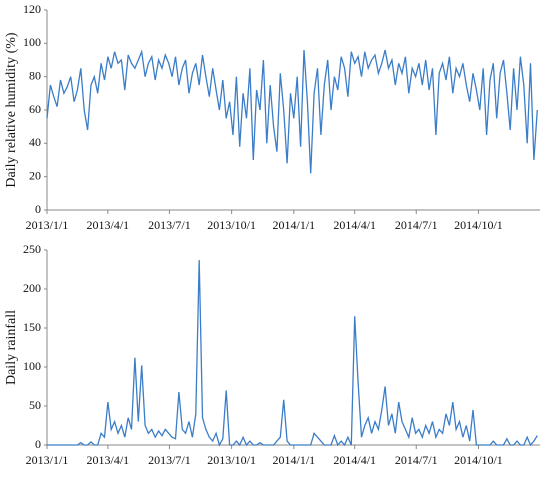 This screenshot has height=477, width=550. What do you see at coordinates (35, 109) in the screenshot?
I see `y-tick-label: 60` at bounding box center [35, 109].